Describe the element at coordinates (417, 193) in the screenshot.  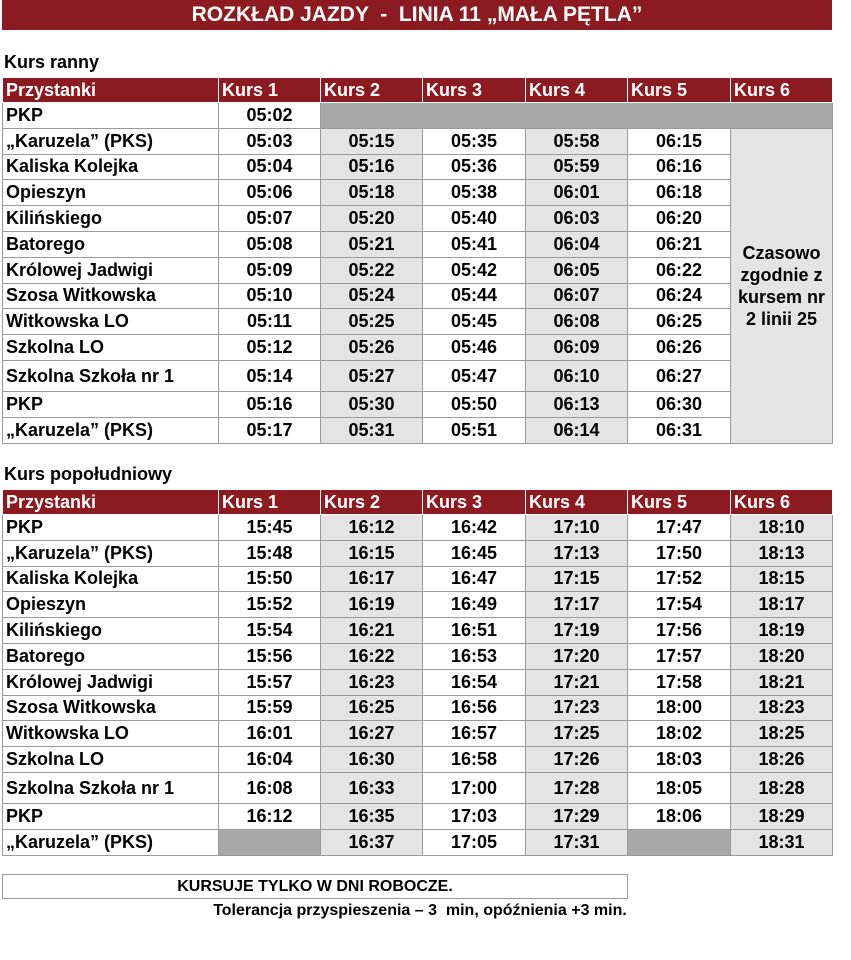
I see `row: Opieszyn 05:06 05:18 05:38 06:01 06:18` at that location.